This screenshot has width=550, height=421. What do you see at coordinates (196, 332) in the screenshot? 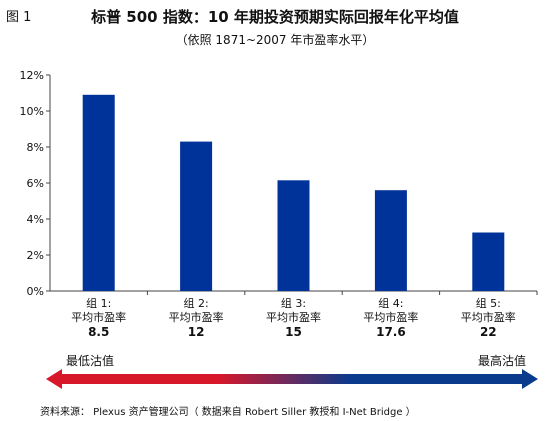
I see `category-pe-value: 12` at bounding box center [196, 332].